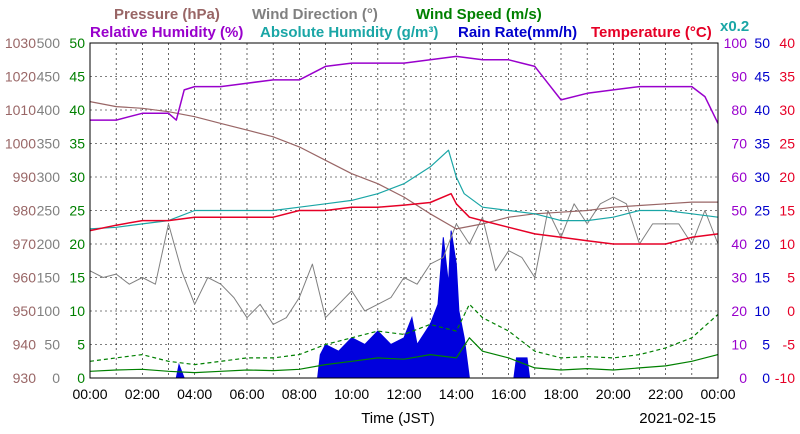  Describe the element at coordinates (81, 345) in the screenshot. I see `y-tick-wind-speed: 5` at that location.